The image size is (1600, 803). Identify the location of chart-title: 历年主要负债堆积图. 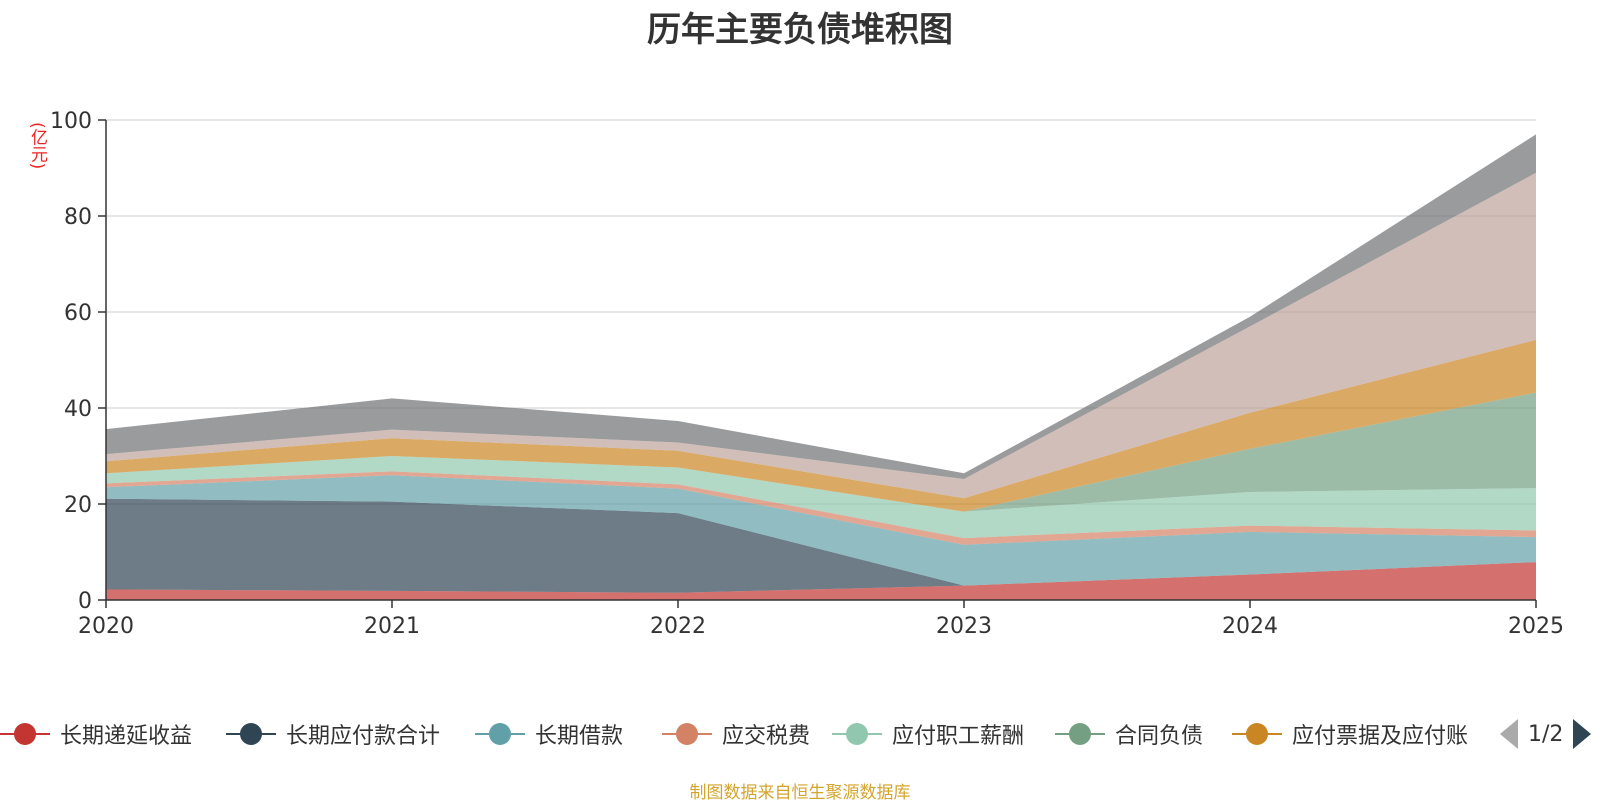
(800, 30).